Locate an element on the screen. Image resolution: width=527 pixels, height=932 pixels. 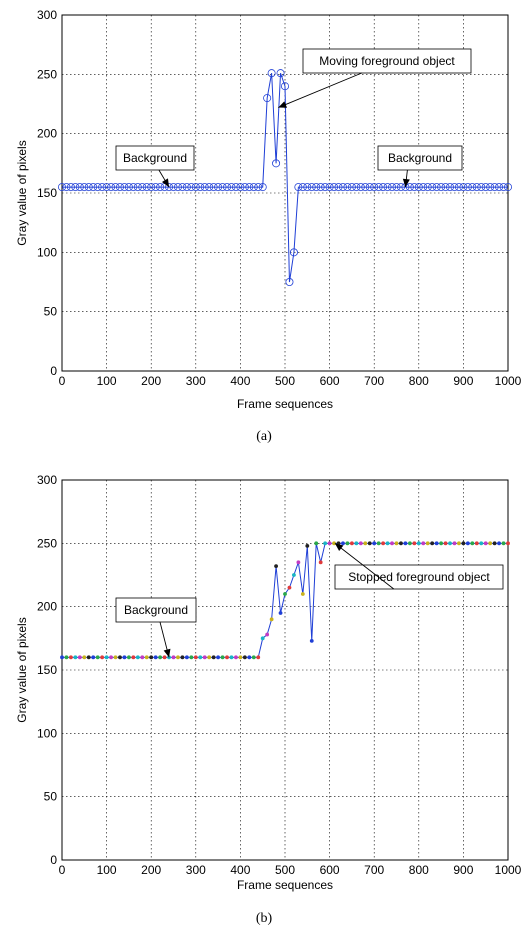
panel-b-xtick-label: 200 is located at coordinates (151, 870).